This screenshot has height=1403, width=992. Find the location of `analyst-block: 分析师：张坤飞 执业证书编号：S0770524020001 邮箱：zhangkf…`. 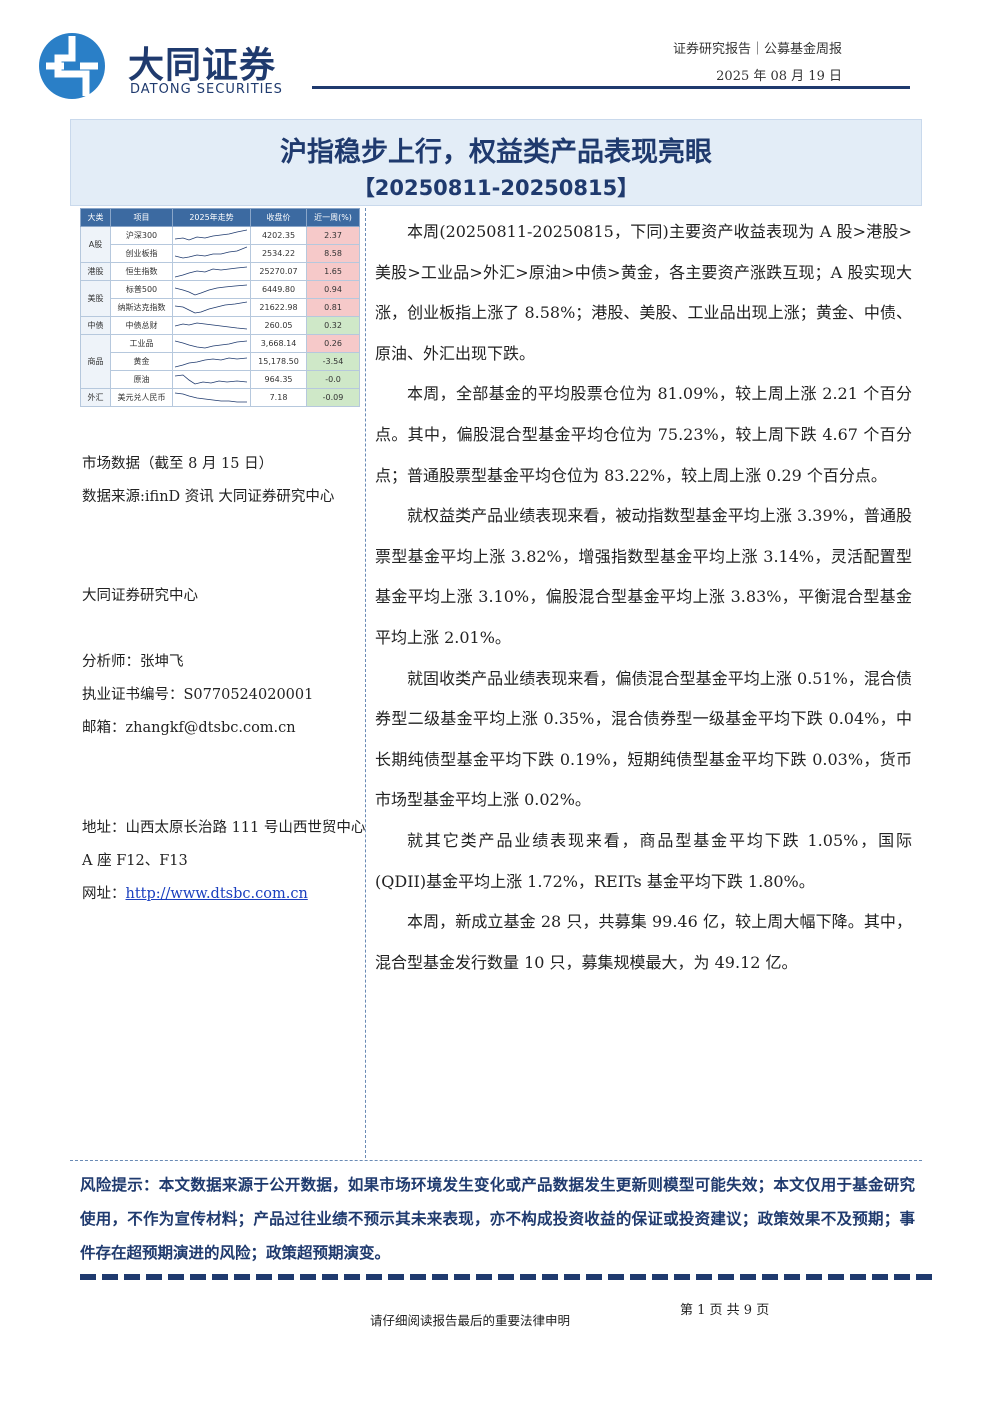

analyst-block: 分析师：张坤飞 执业证书编号：S0770524020001 邮箱：zhangkf… is located at coordinates (197, 695).